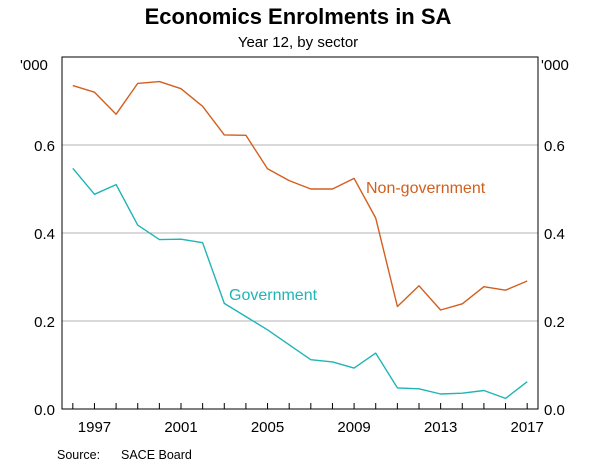 This screenshot has height=465, width=597. Describe the element at coordinates (526, 427) in the screenshot. I see `x-tick-label: 2017` at that location.